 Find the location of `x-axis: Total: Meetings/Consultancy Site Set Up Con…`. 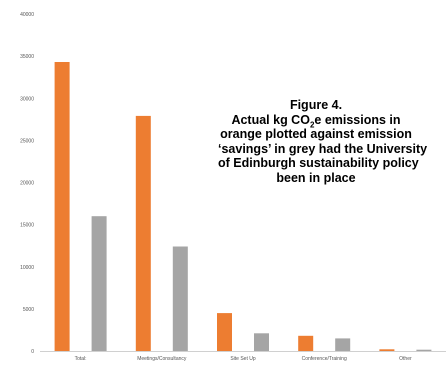

x-axis: Total: Meetings/Consultancy Site Set Up Con… is located at coordinates (243, 359).